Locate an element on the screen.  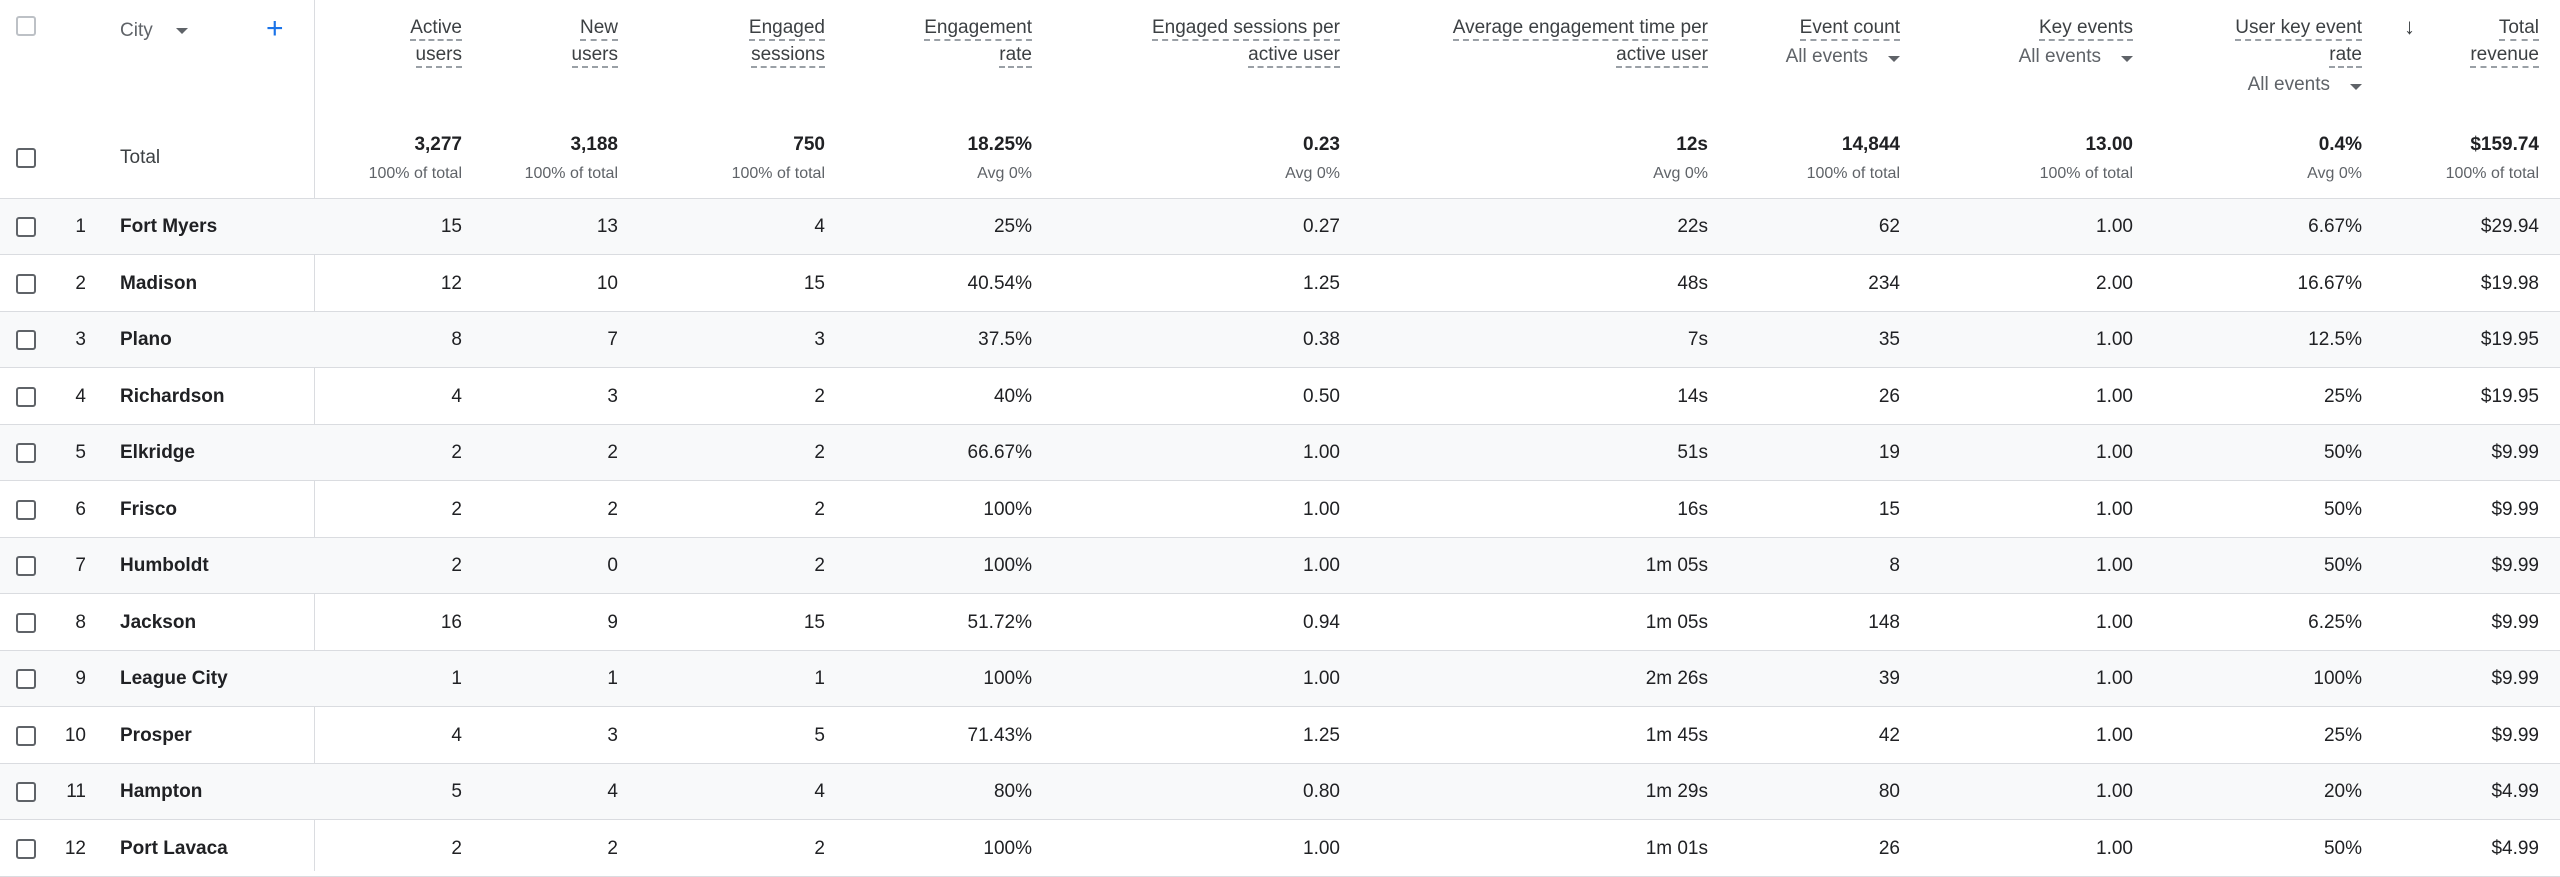
cell-avg-engagement-time: 14s is located at coordinates (1692, 396).